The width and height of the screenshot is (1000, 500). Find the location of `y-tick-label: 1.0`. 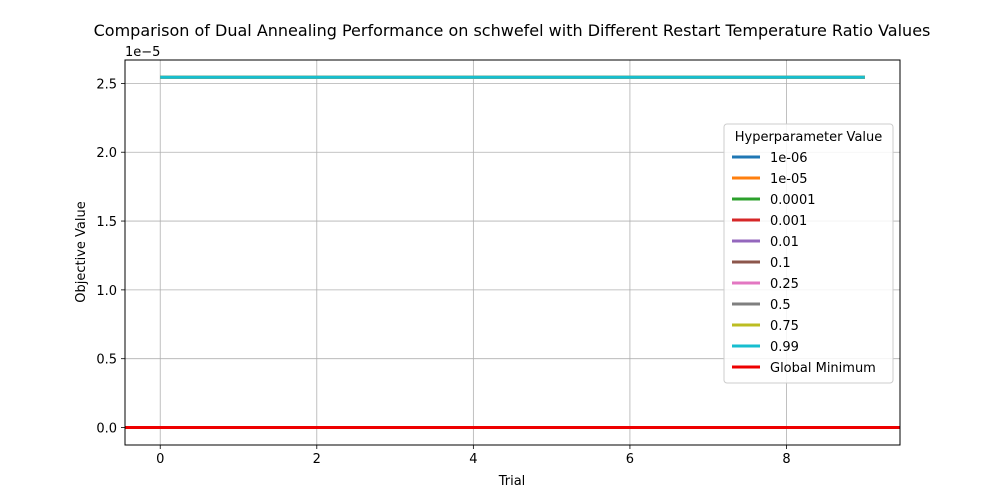

y-tick-label: 1.0 is located at coordinates (106, 291).